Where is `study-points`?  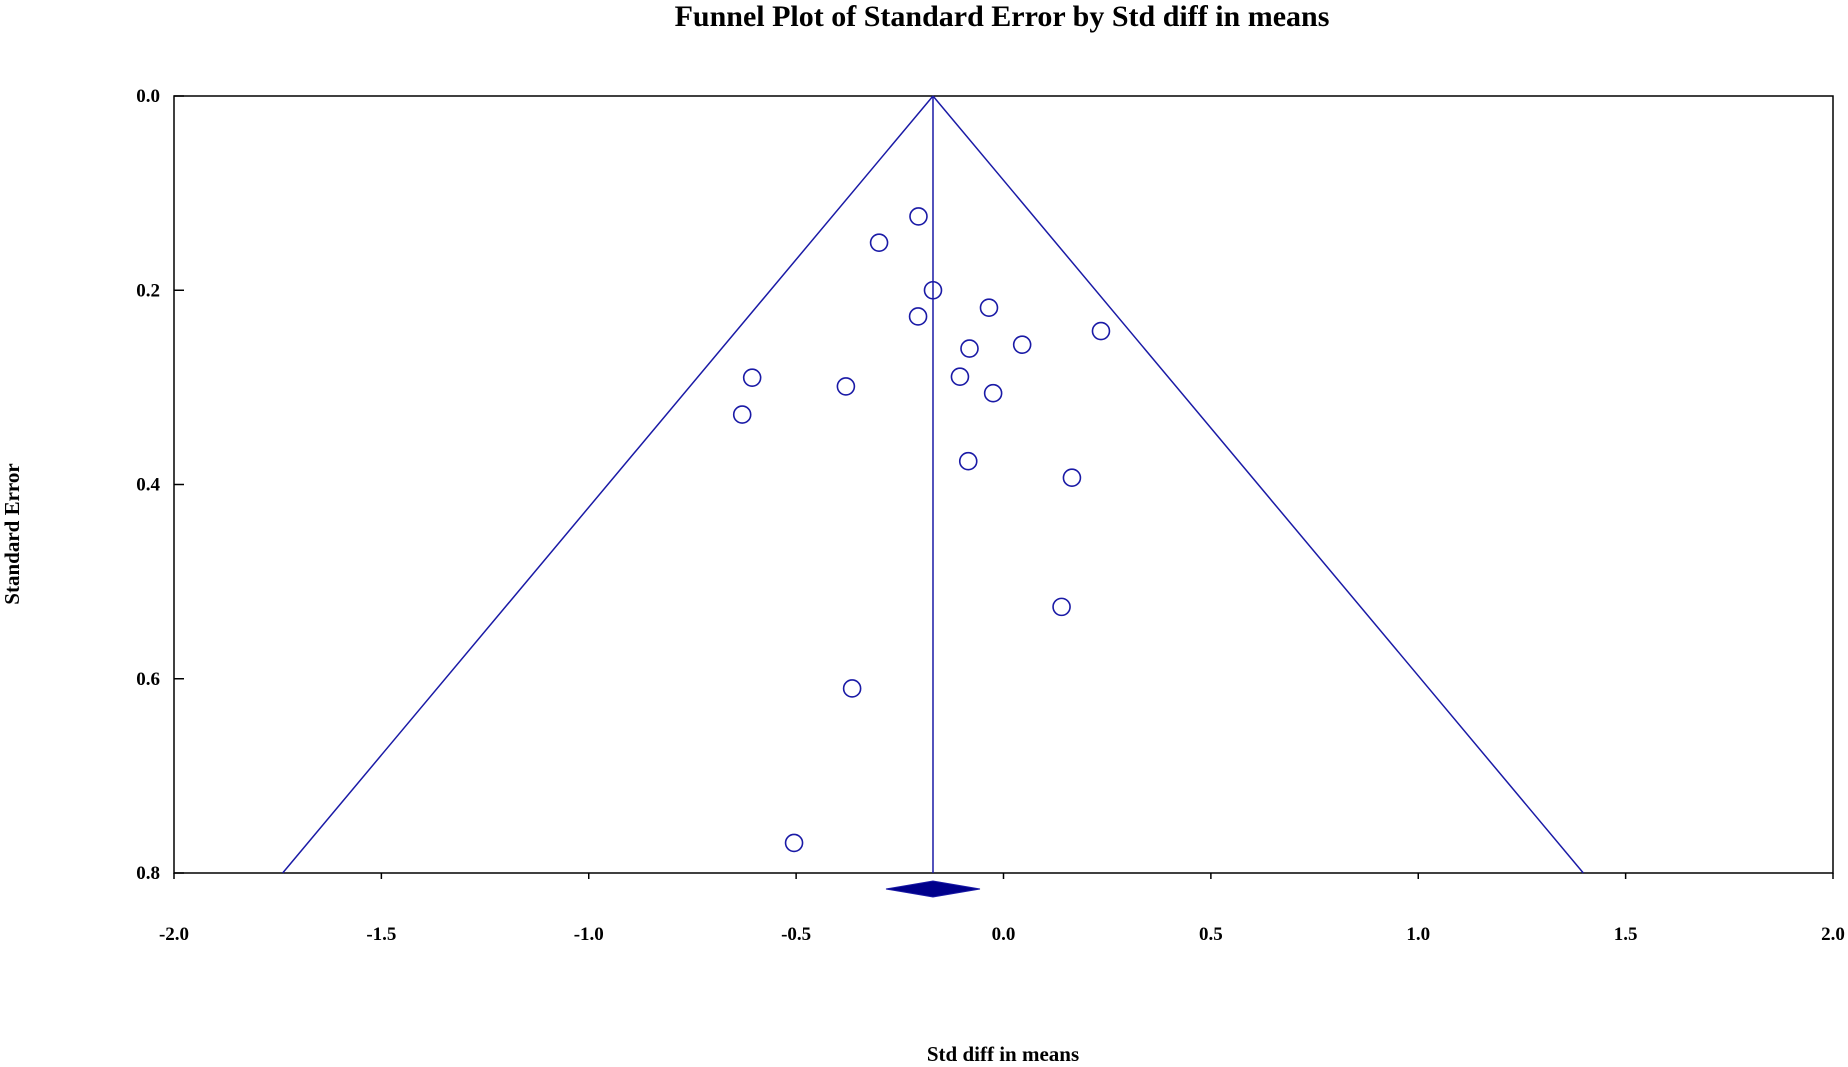 study-points is located at coordinates (921, 530).